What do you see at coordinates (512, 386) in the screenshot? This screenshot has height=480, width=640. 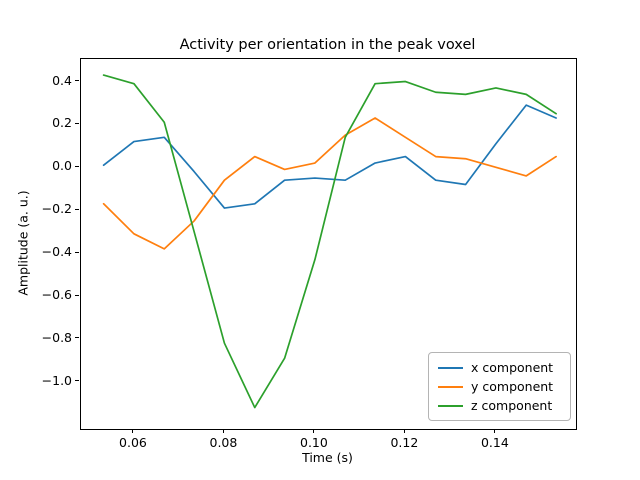 I see `legend-label: y component` at bounding box center [512, 386].